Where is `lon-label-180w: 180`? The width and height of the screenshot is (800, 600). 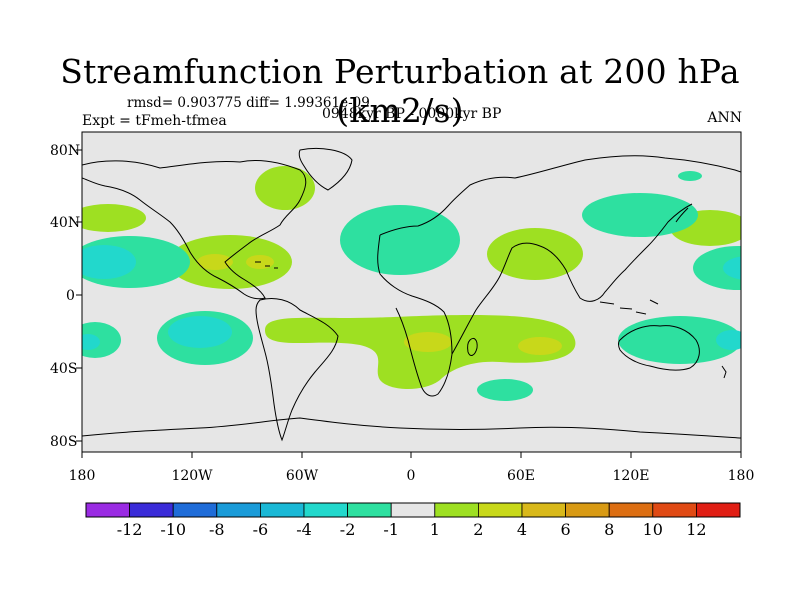 lon-label-180w: 180 is located at coordinates (82, 476).